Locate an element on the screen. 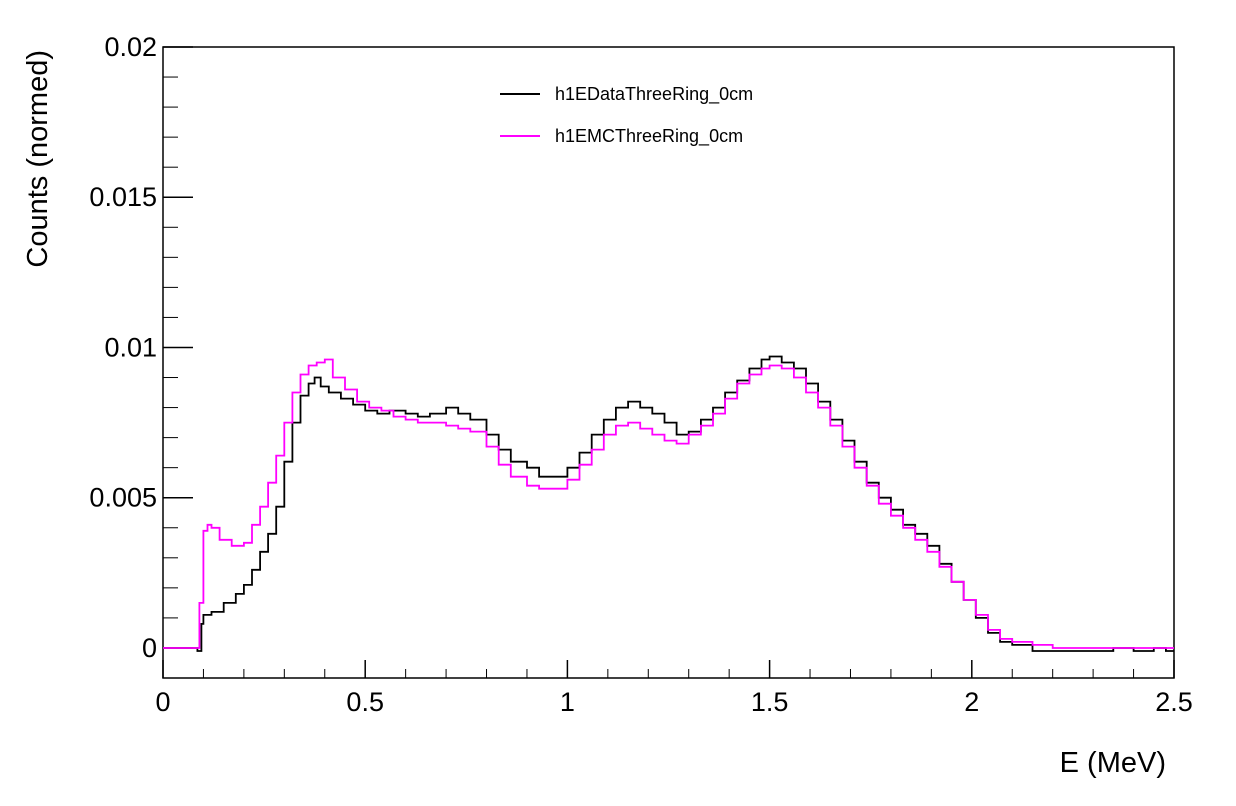 Image resolution: width=1236 pixels, height=806 pixels. x-tick-label-3: 1.5 is located at coordinates (770, 702).